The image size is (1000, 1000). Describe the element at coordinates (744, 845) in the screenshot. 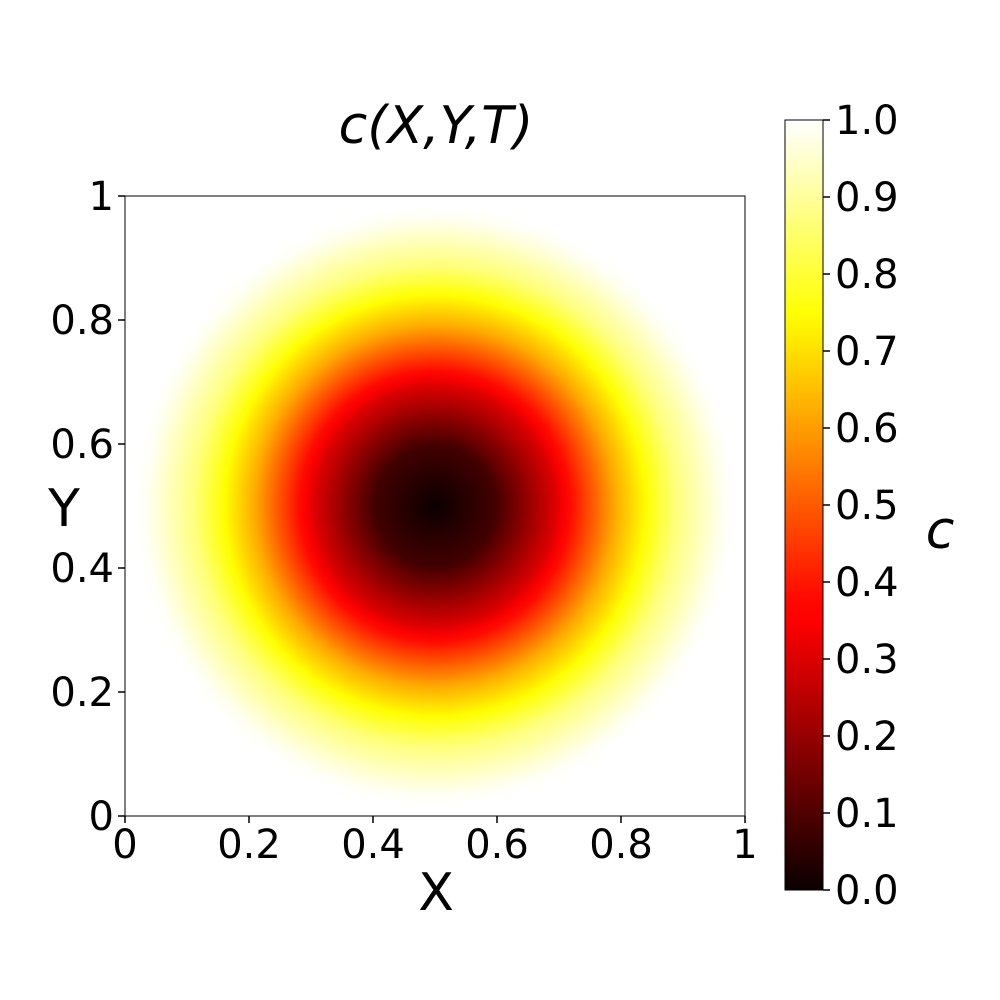

I see `x-tick-label: 1` at that location.